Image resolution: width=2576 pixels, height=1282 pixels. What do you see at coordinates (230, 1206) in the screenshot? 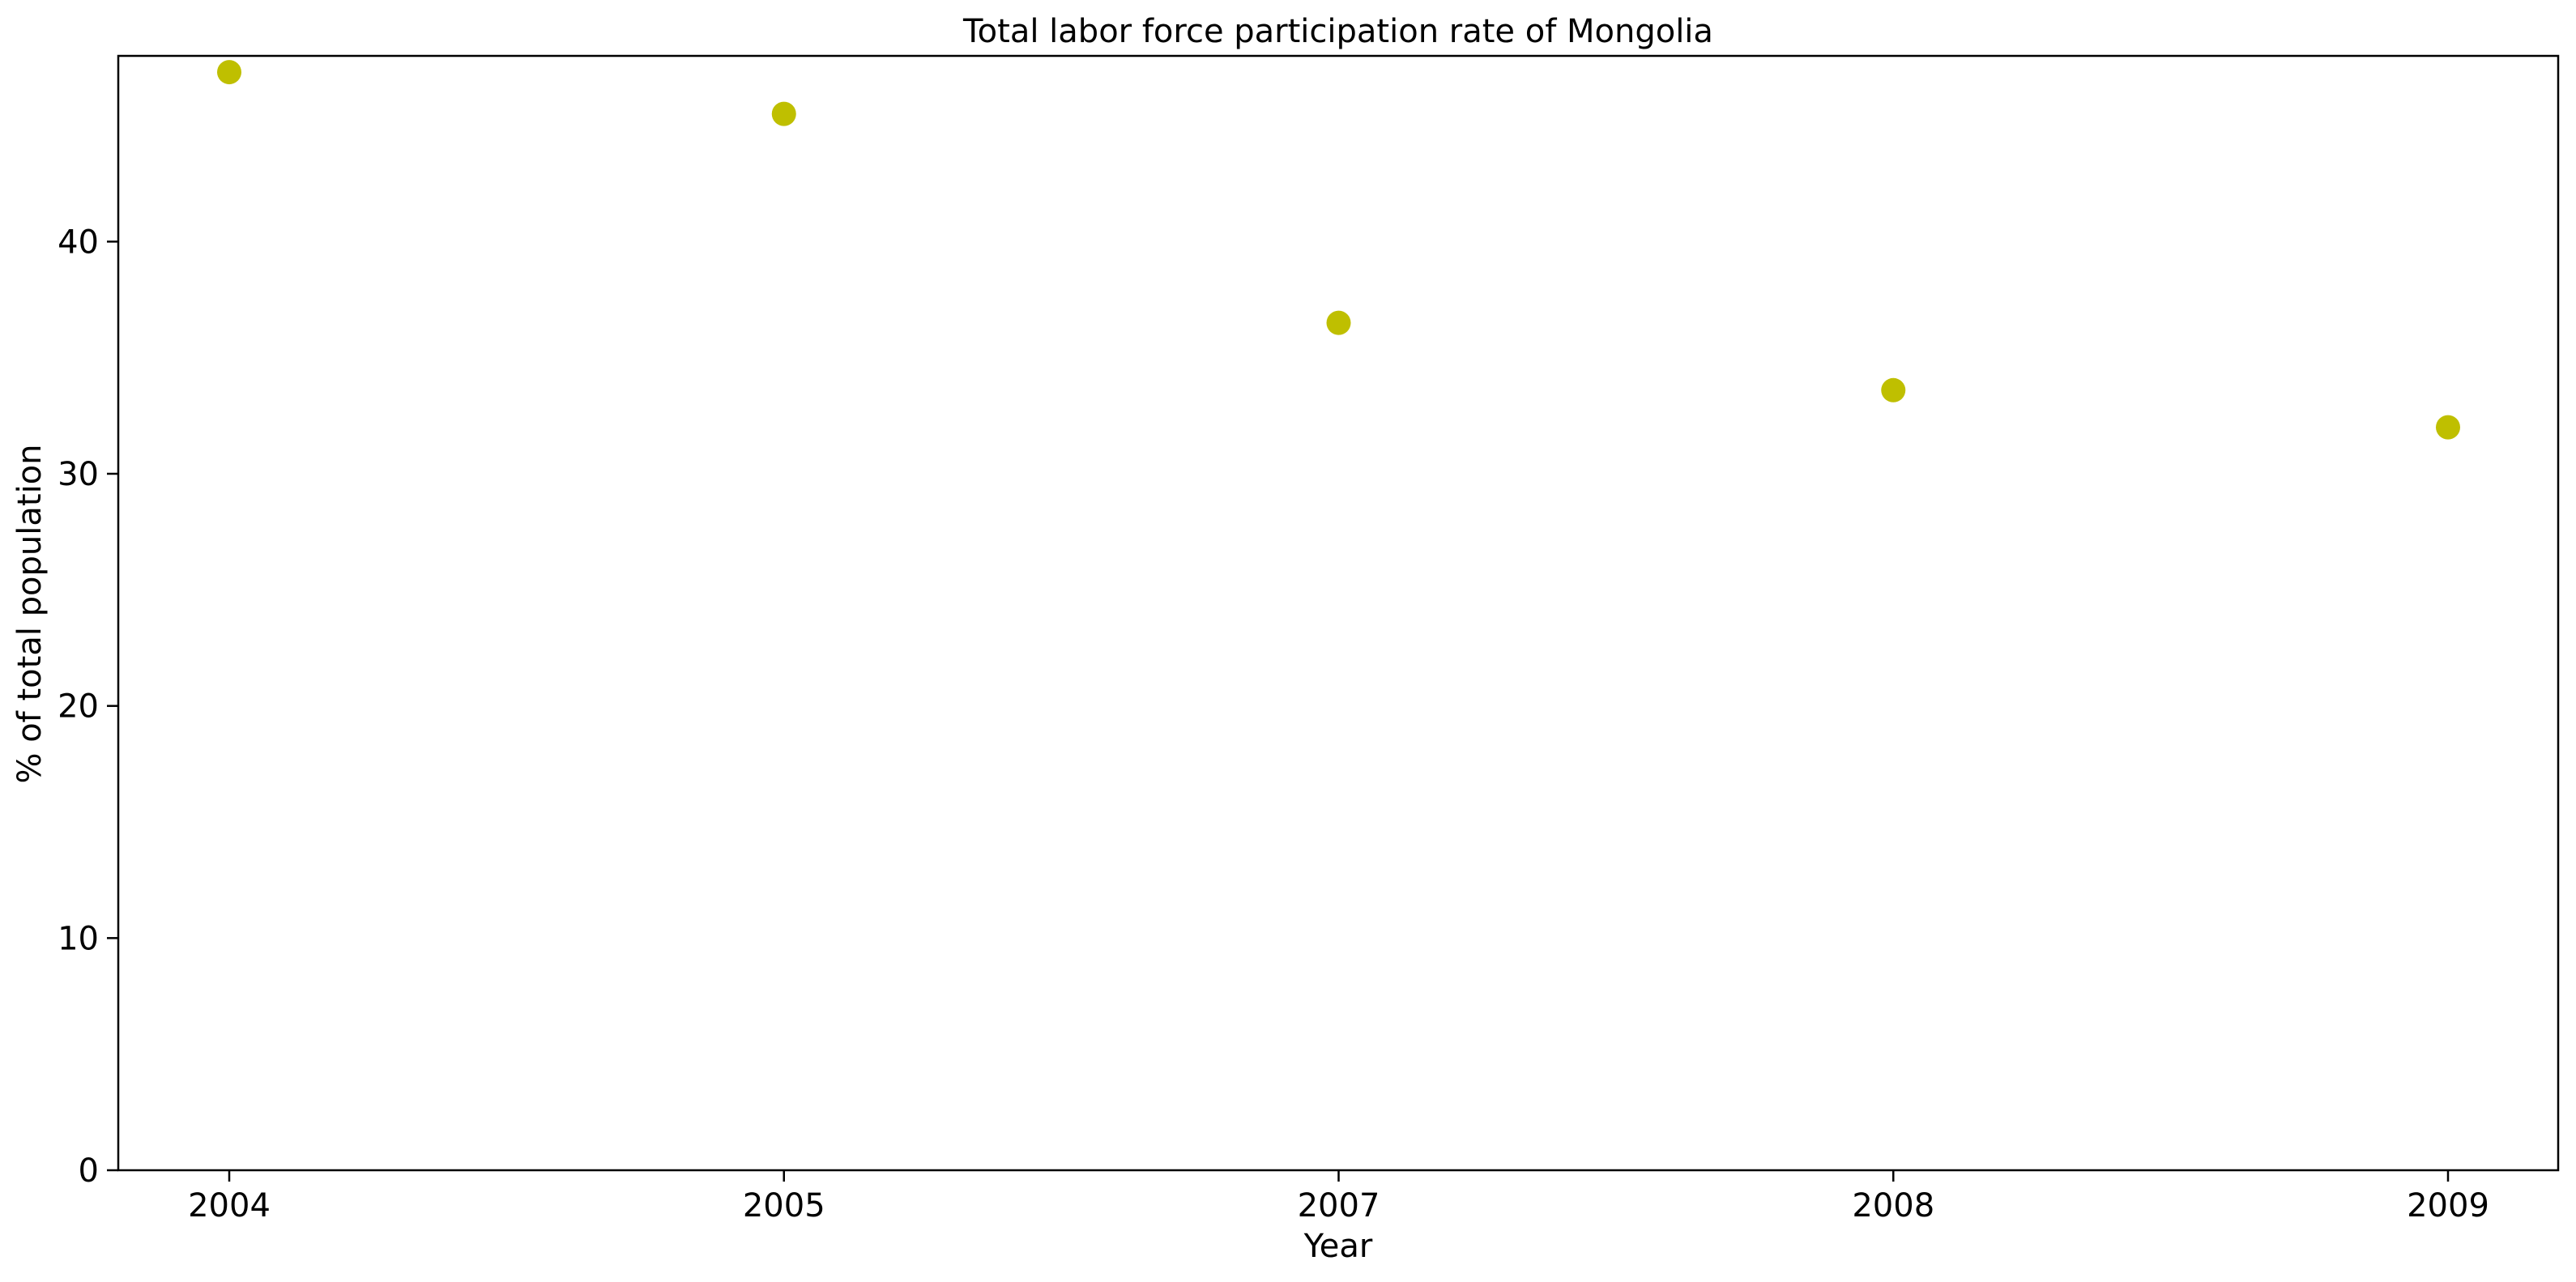
I see `x-tick-label: 2004` at bounding box center [230, 1206].